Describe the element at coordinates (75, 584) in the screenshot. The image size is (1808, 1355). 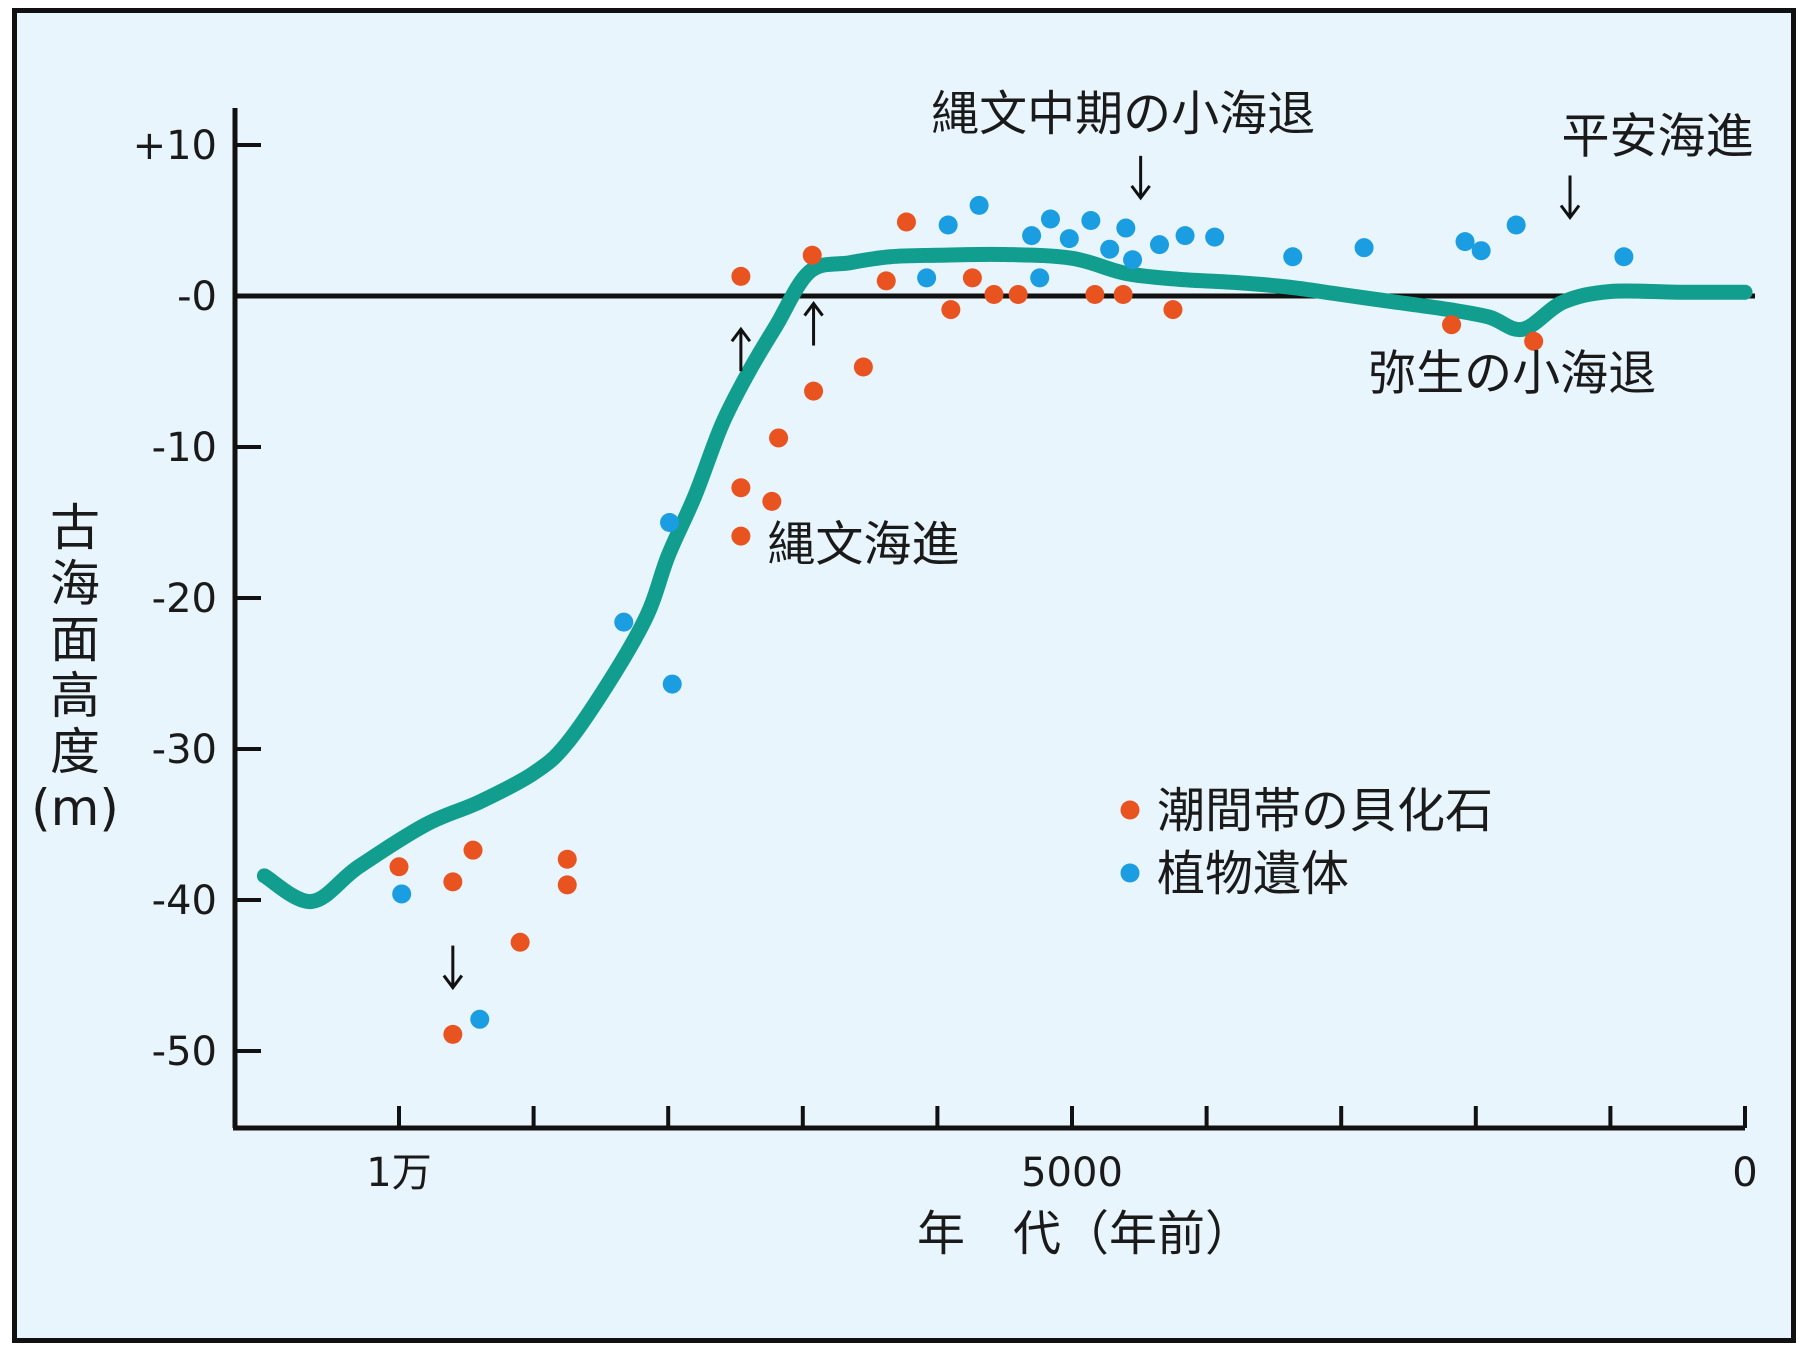
I see `y-axis-title-char: 海` at that location.